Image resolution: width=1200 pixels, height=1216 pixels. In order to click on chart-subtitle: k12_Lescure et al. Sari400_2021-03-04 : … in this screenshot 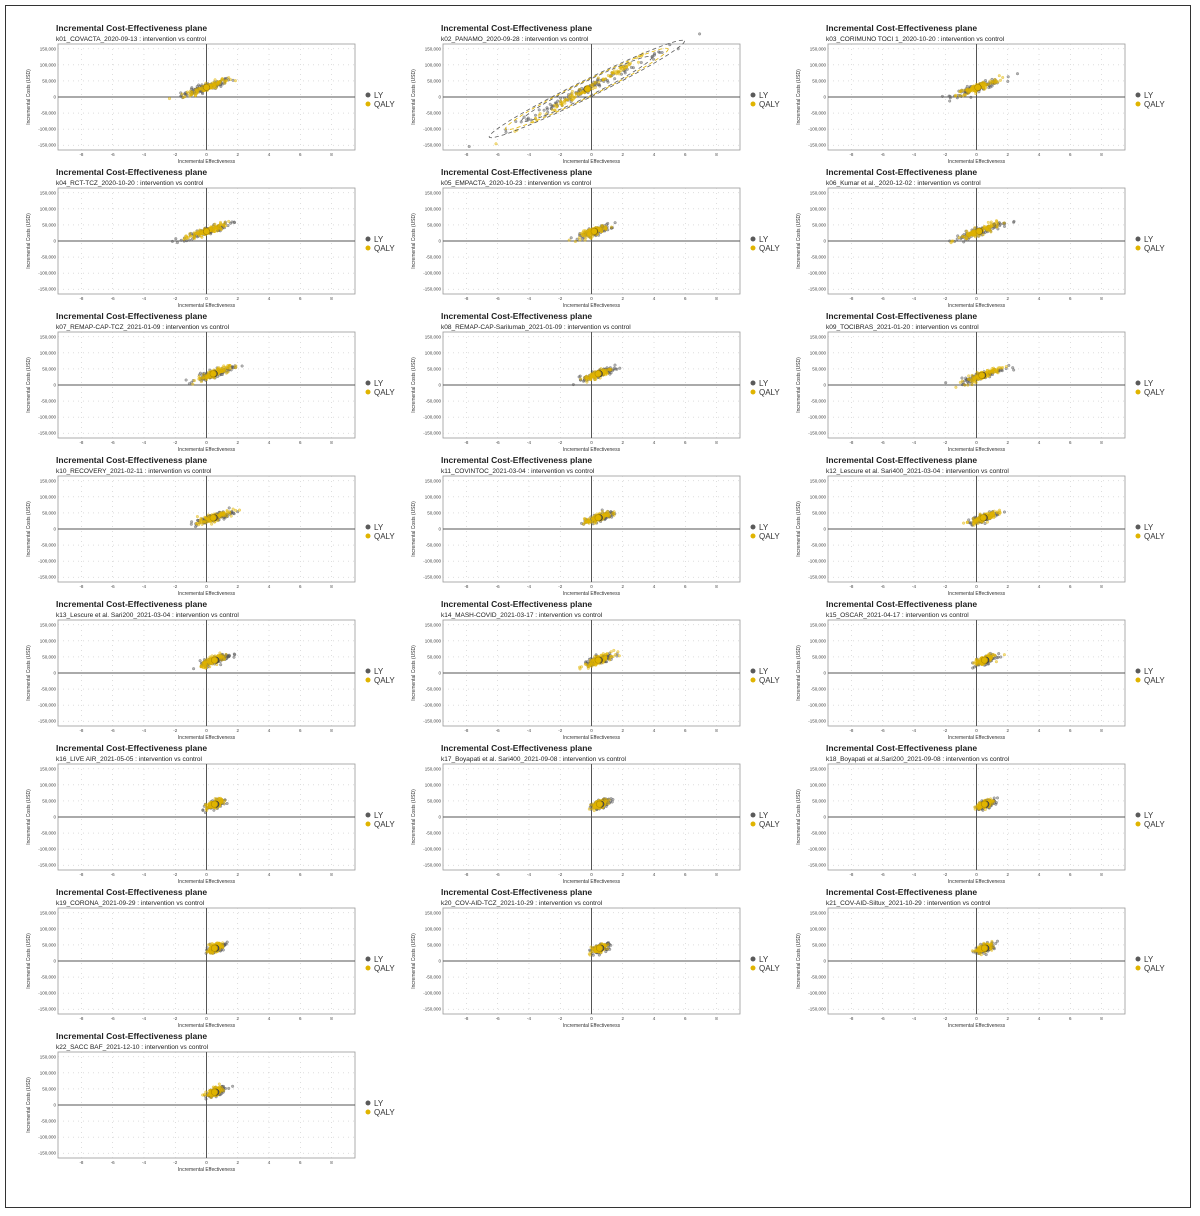, I will do `click(917, 471)`.